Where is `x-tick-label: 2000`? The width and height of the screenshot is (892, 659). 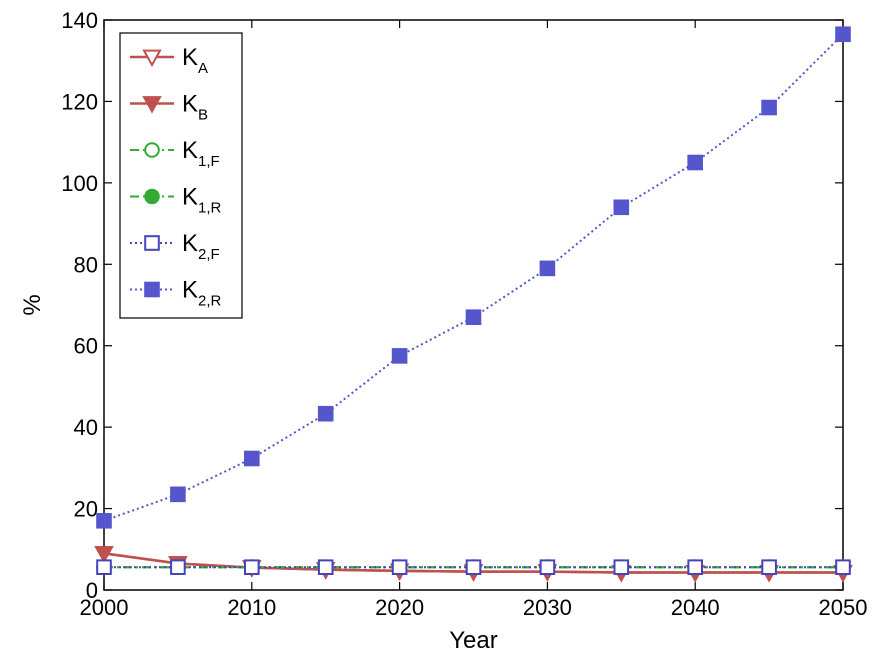
x-tick-label: 2000 is located at coordinates (104, 607).